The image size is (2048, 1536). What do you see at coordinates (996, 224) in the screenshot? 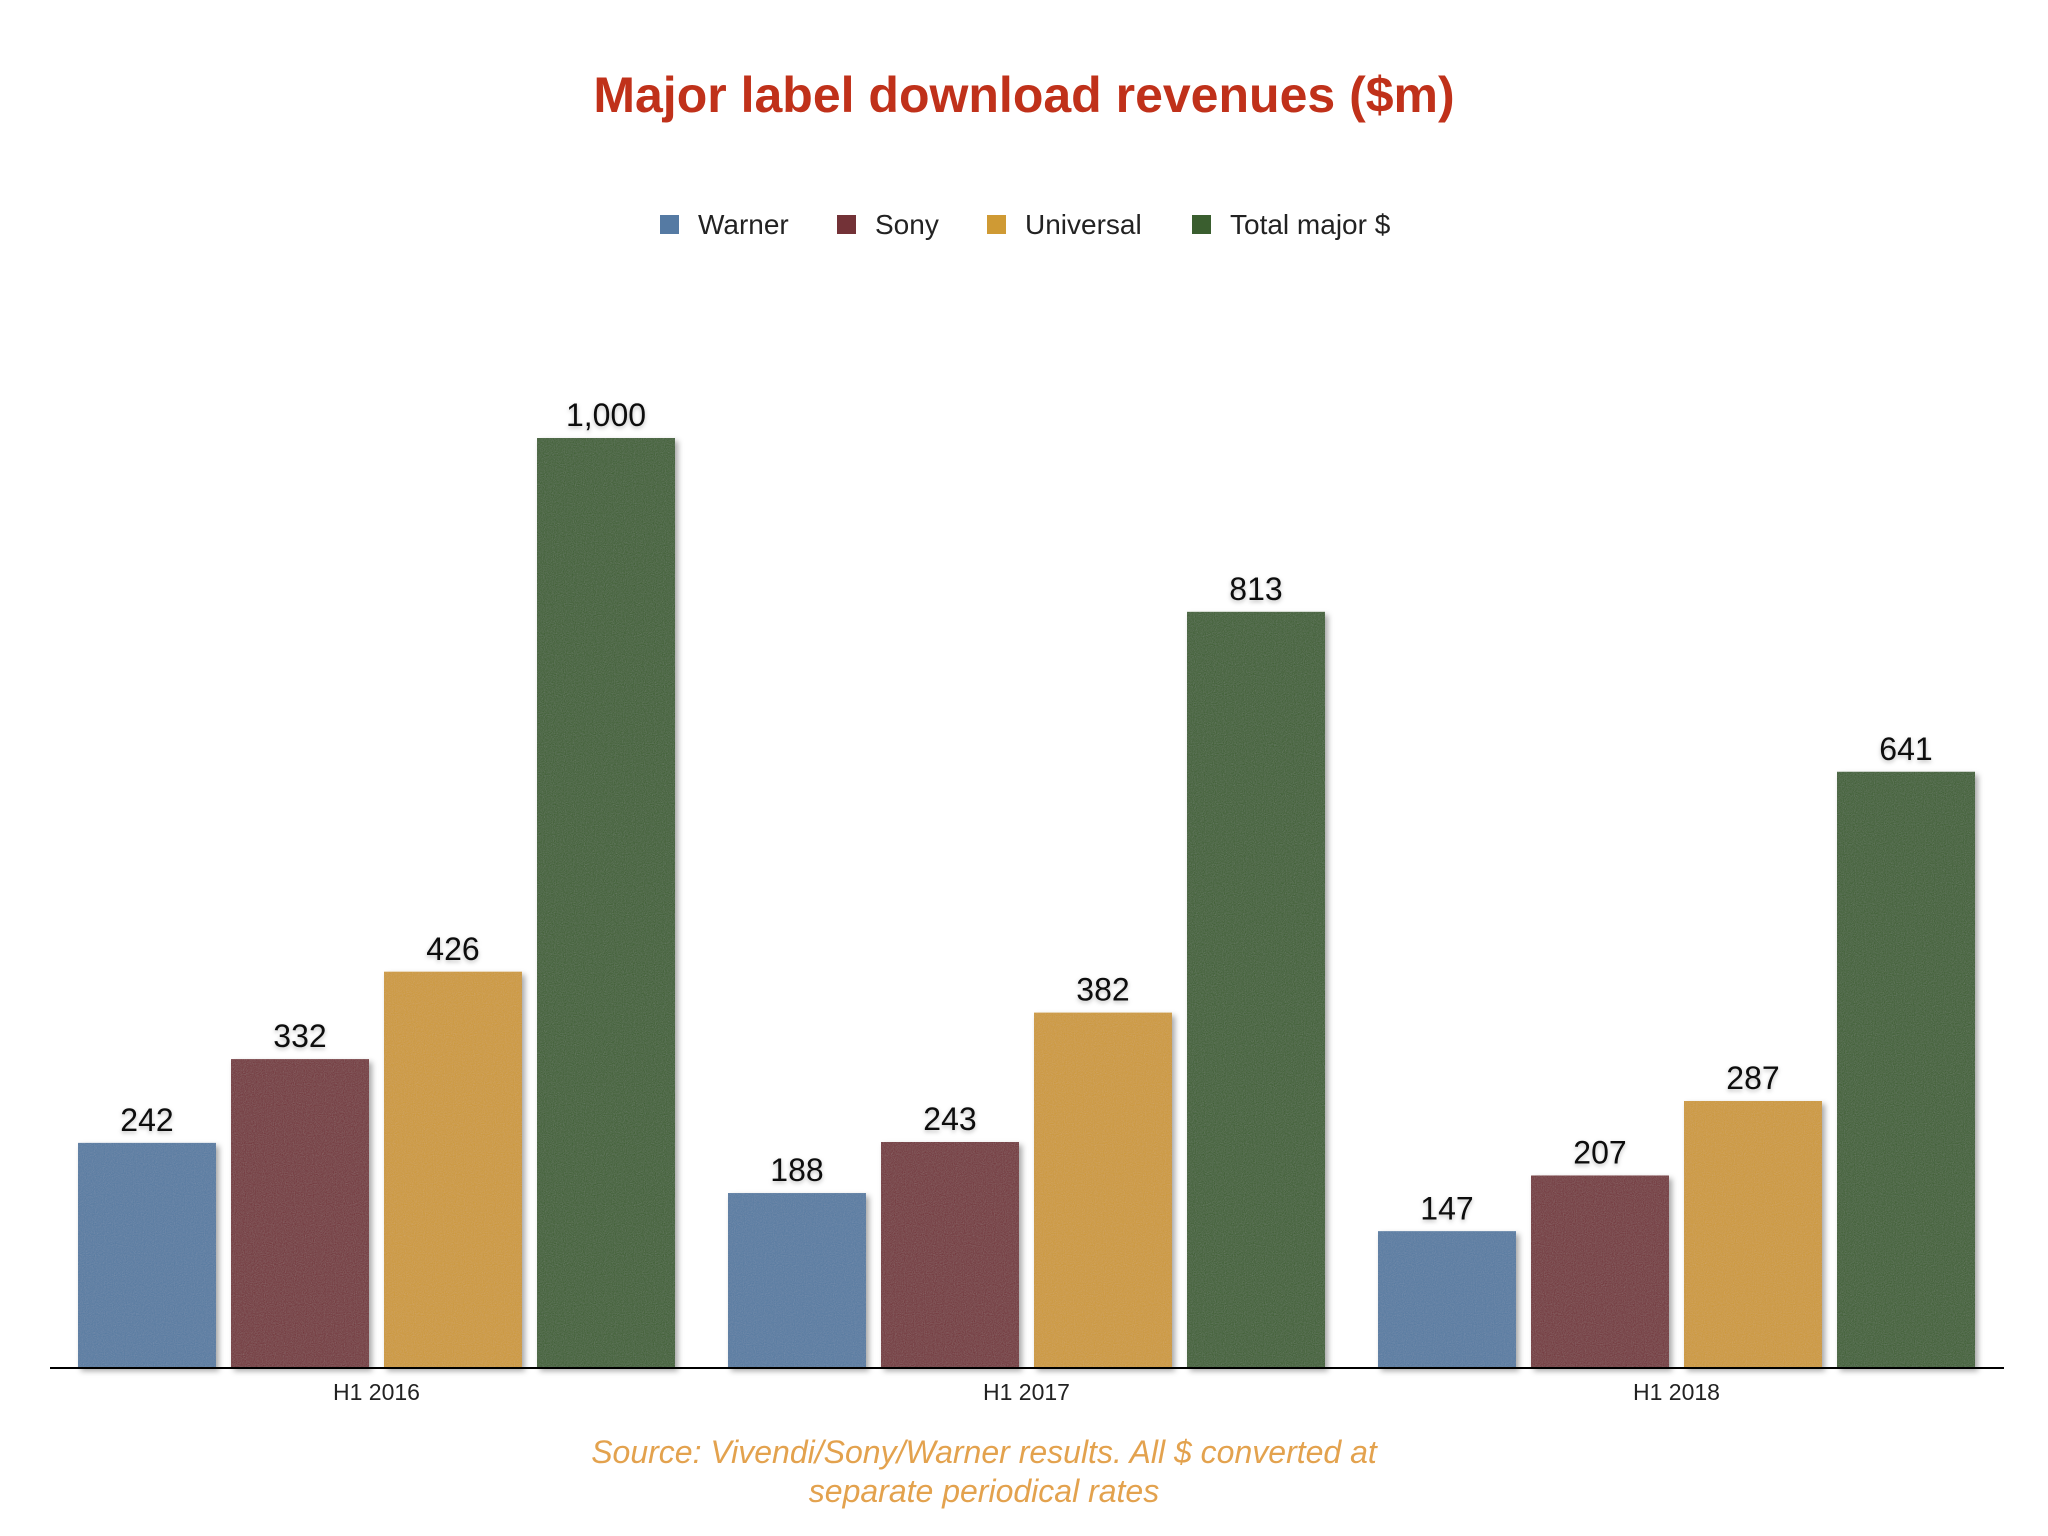
I see `legend-swatch-universal` at bounding box center [996, 224].